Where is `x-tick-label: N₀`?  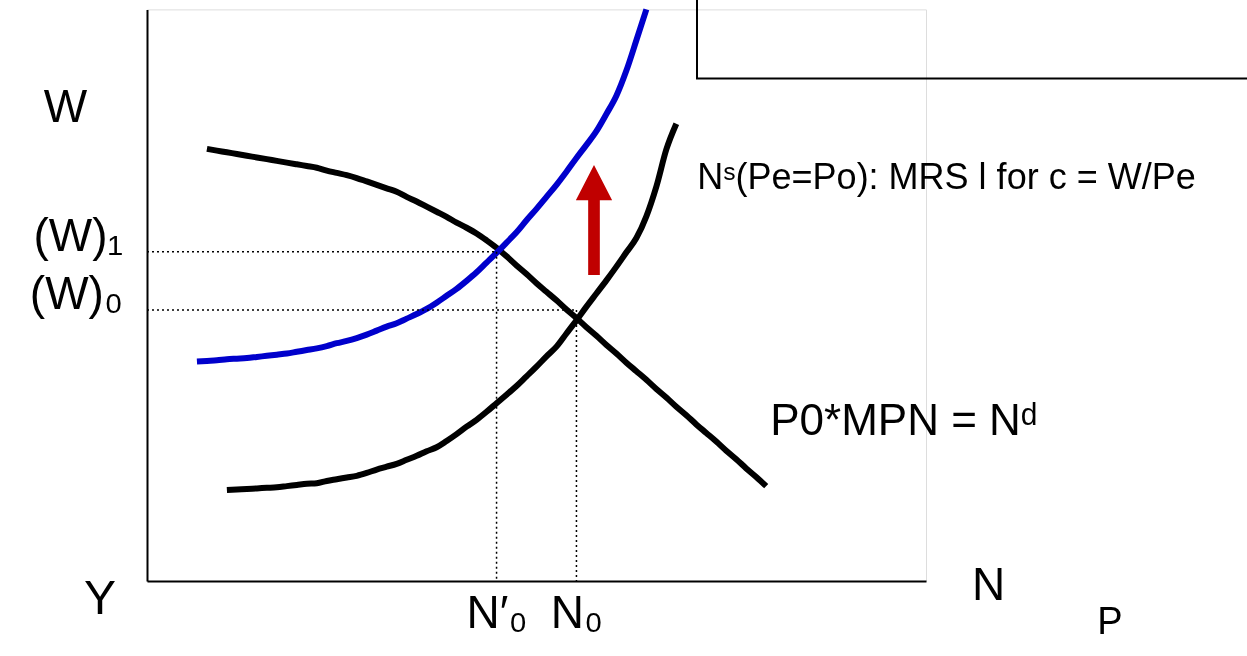 x-tick-label: N₀ is located at coordinates (577, 611).